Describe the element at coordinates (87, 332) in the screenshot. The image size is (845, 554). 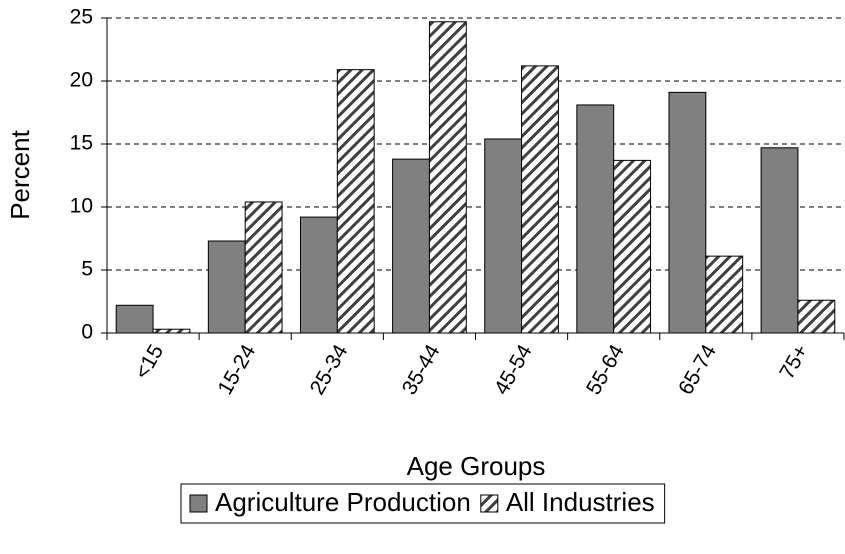
I see `y-tick-label: 0` at that location.